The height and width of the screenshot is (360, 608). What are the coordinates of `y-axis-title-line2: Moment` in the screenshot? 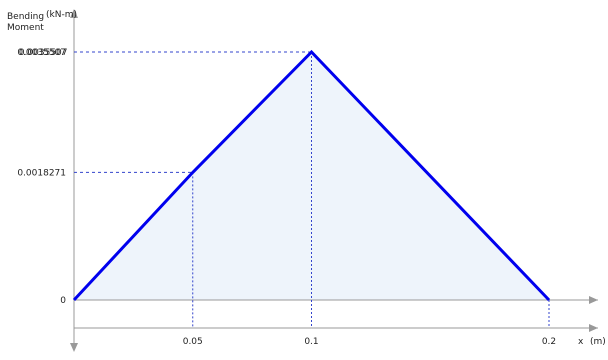 It's located at (25, 28).